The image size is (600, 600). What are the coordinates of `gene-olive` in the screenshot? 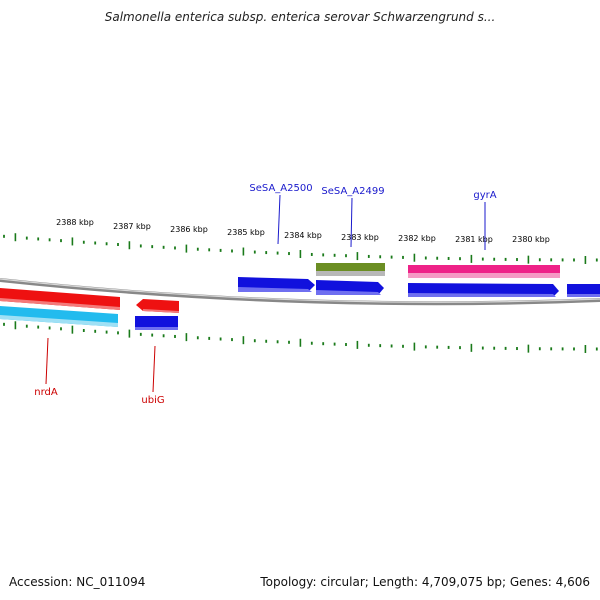 It's located at (350, 267).